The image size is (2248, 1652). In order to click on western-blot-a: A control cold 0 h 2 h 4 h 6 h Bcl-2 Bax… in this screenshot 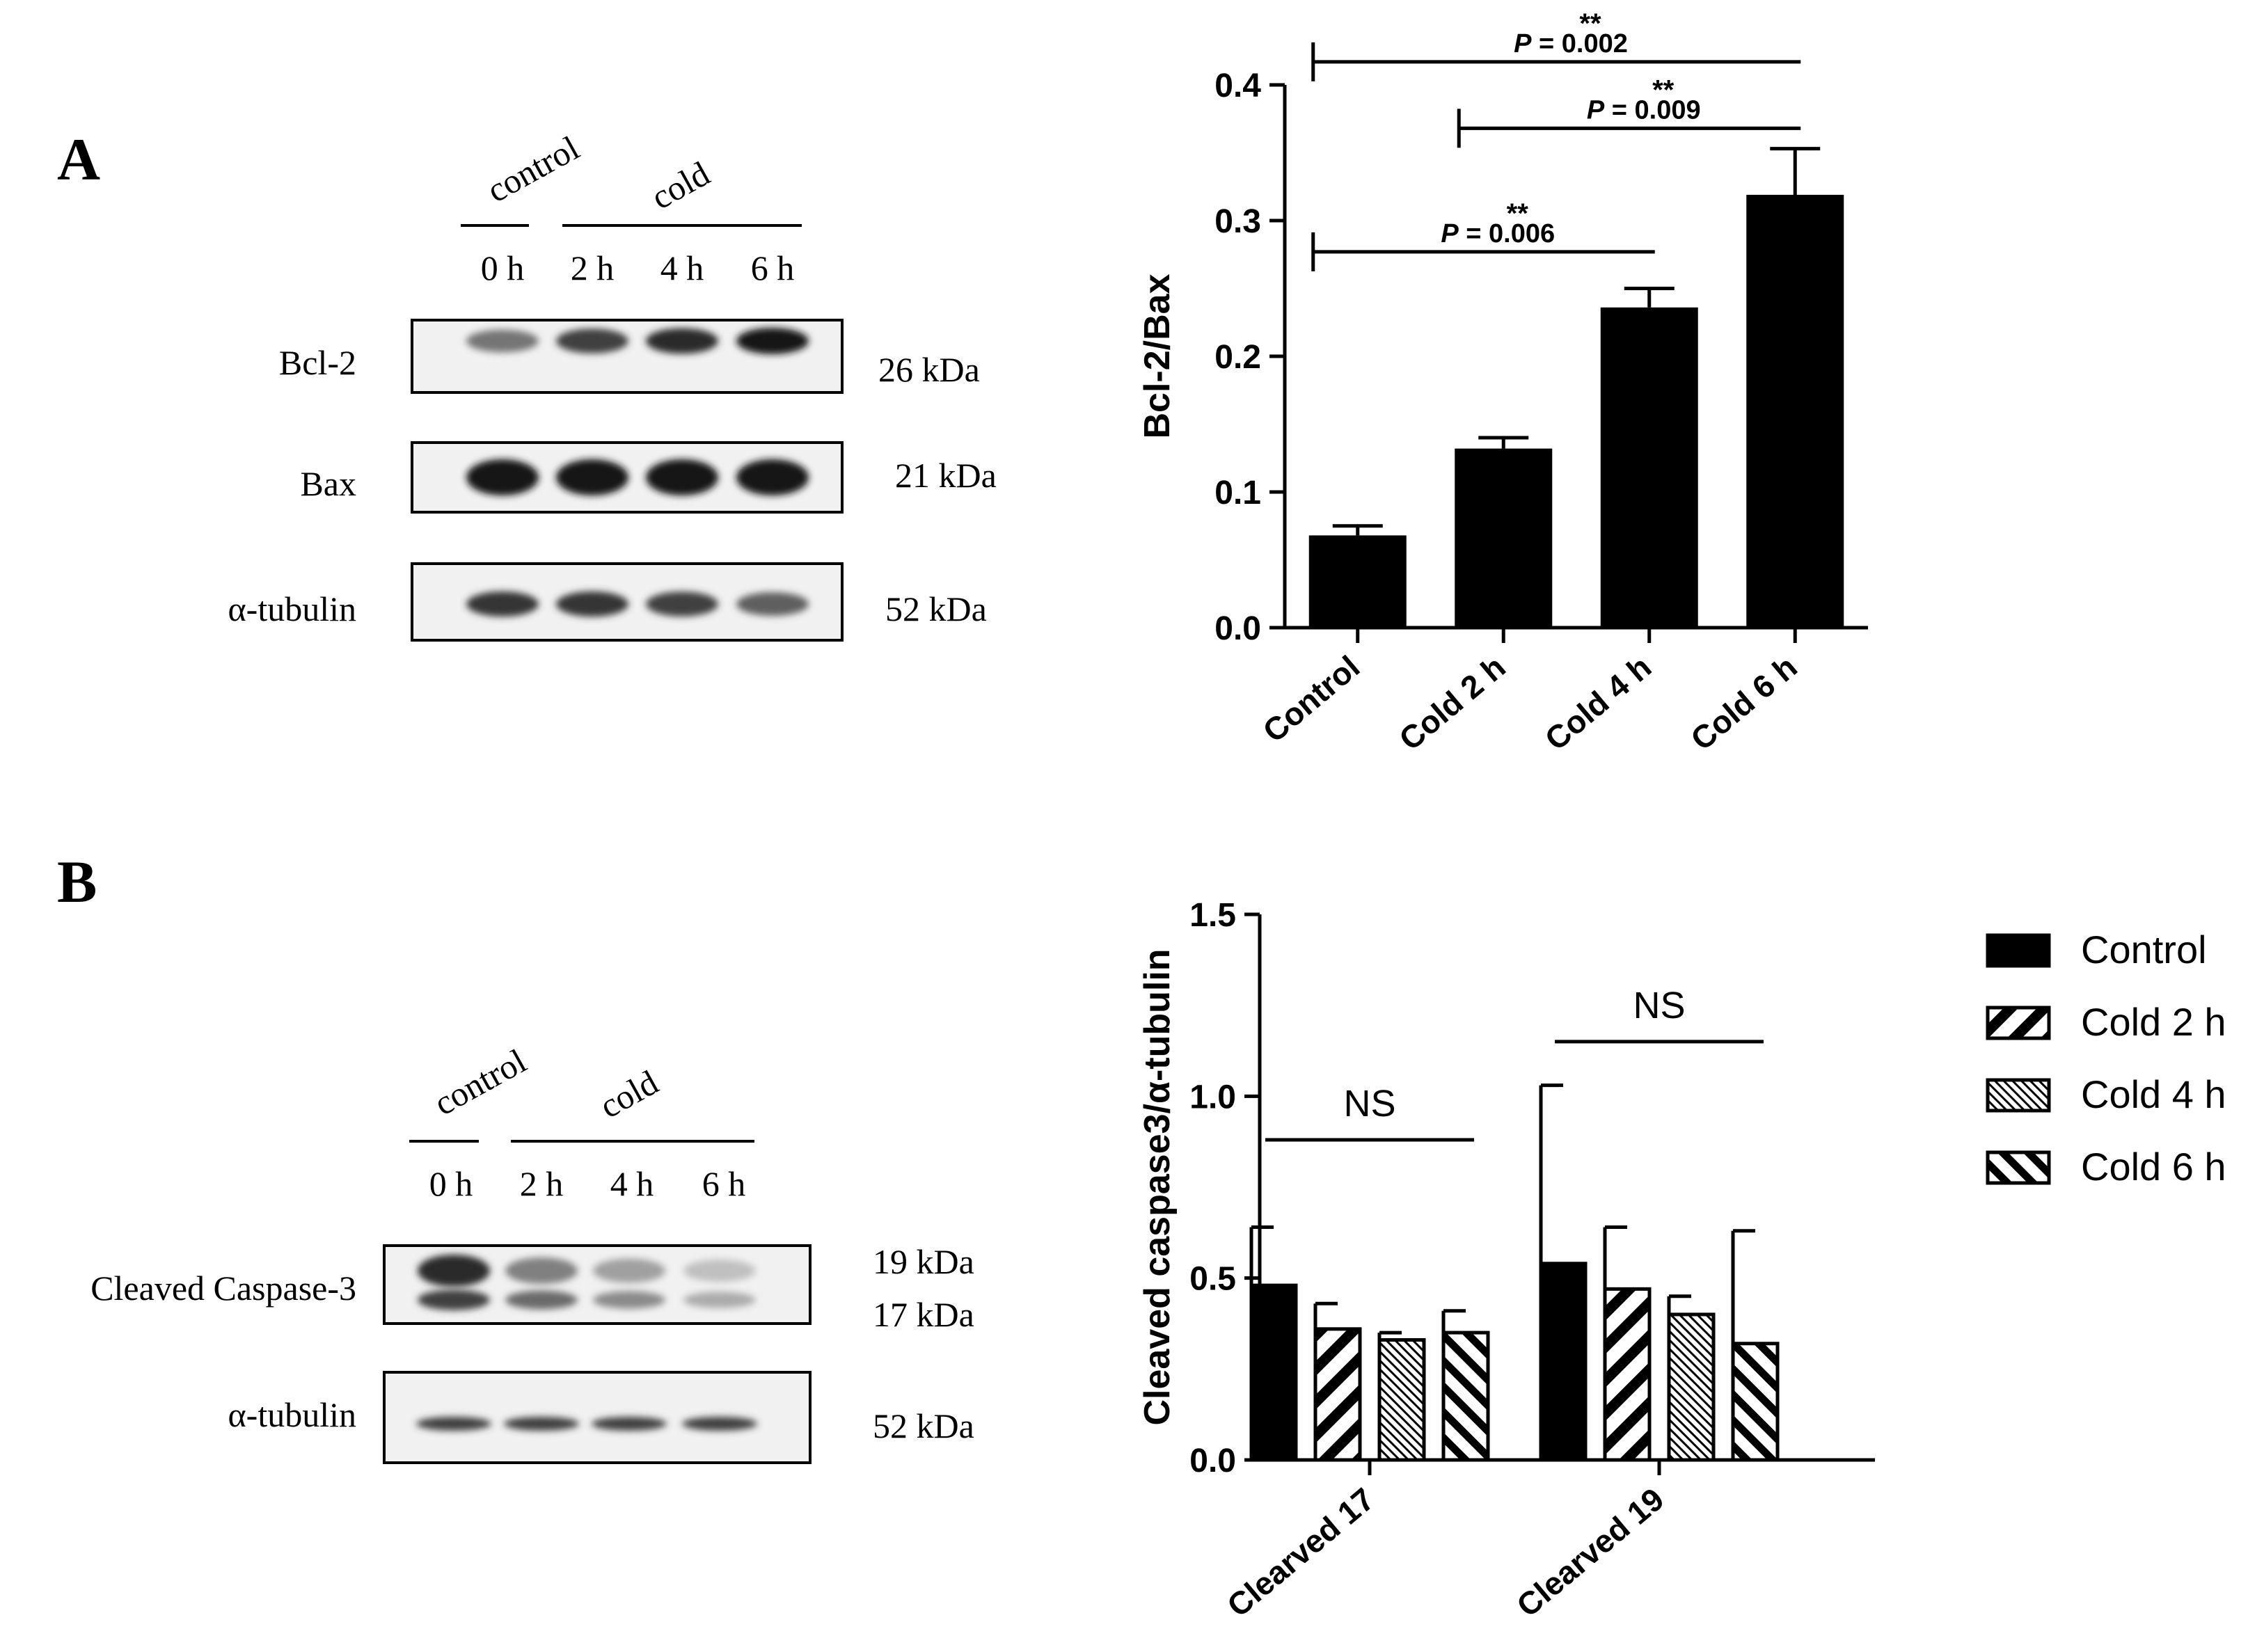, I will do `click(527, 384)`.